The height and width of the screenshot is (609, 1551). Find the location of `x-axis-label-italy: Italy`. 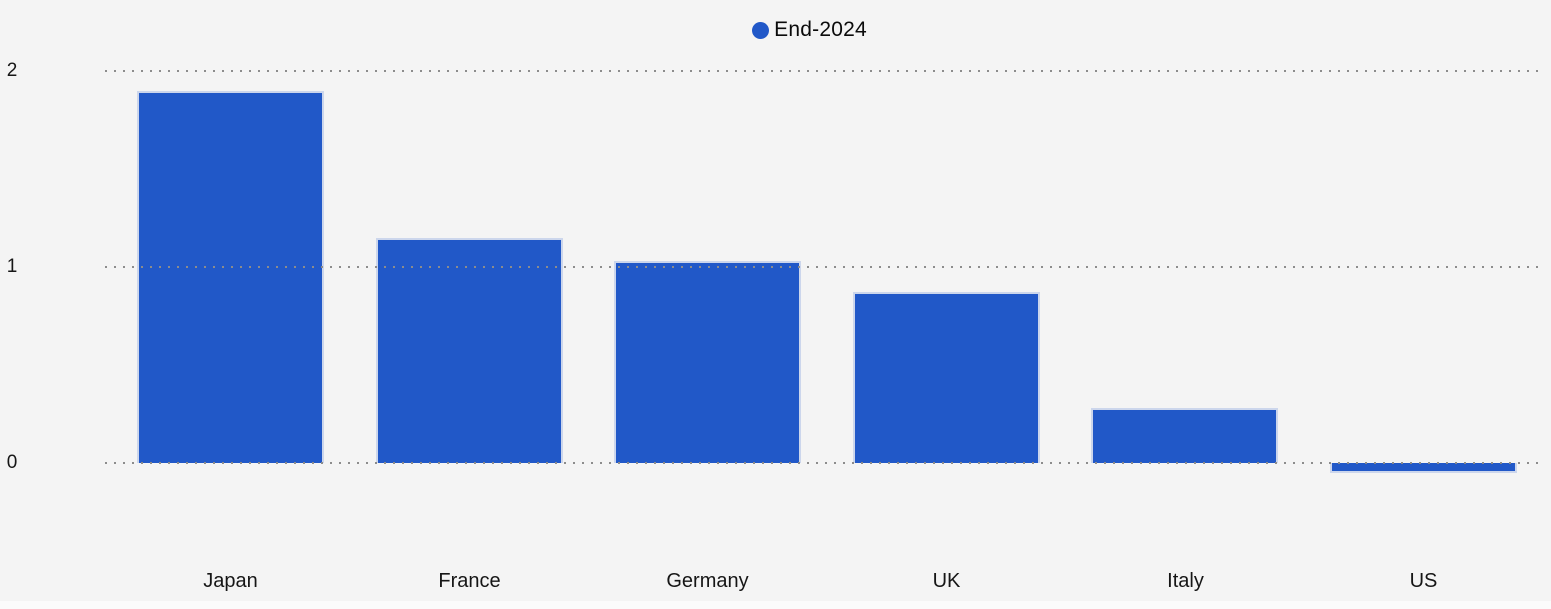

x-axis-label-italy: Italy is located at coordinates (1185, 581).